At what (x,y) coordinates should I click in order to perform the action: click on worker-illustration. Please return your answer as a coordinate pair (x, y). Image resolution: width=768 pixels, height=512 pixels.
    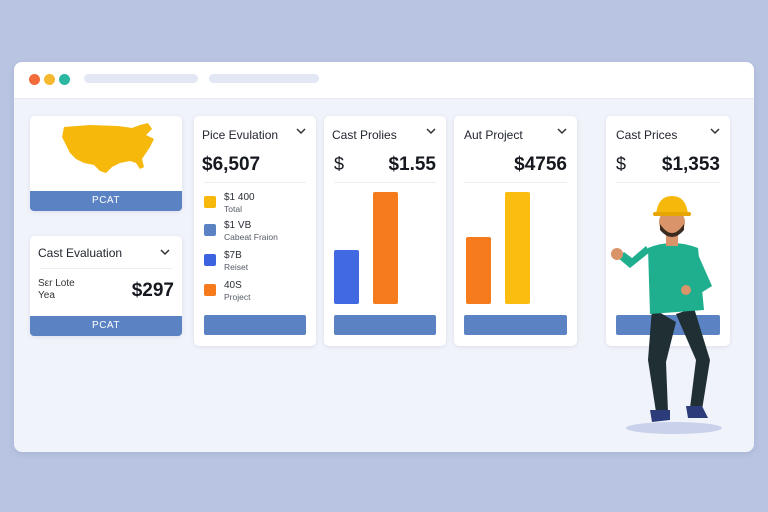
    Looking at the image, I should click on (666, 315).